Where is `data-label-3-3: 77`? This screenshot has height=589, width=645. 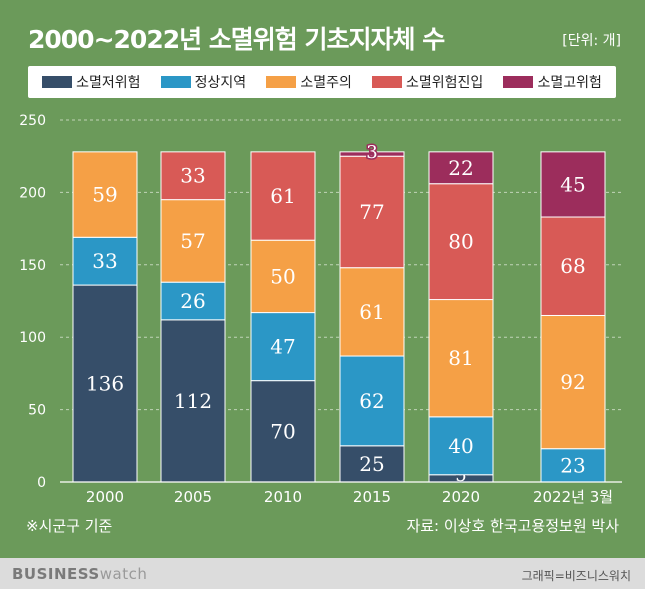 data-label-3-3: 77 is located at coordinates (371, 212).